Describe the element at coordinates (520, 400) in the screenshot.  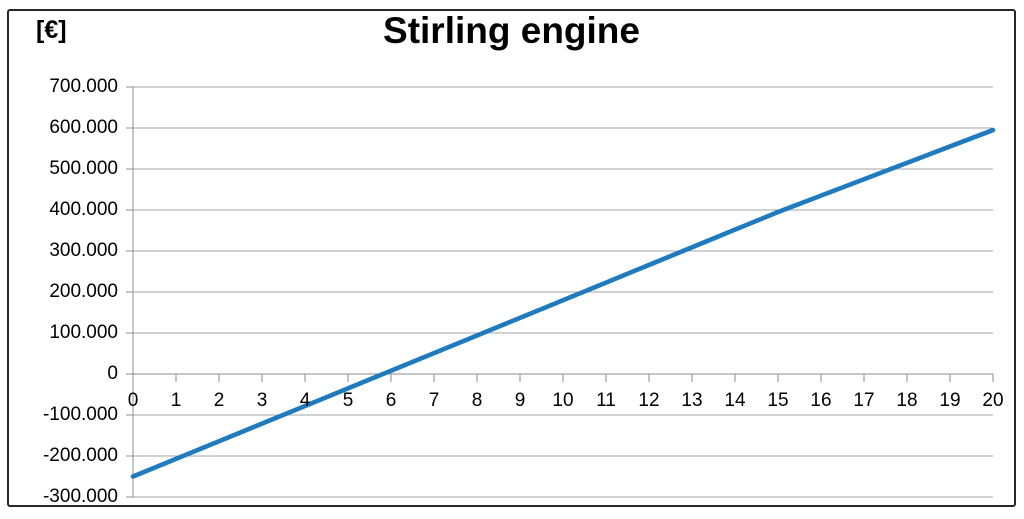
I see `x-axis-tick-label: 9` at that location.